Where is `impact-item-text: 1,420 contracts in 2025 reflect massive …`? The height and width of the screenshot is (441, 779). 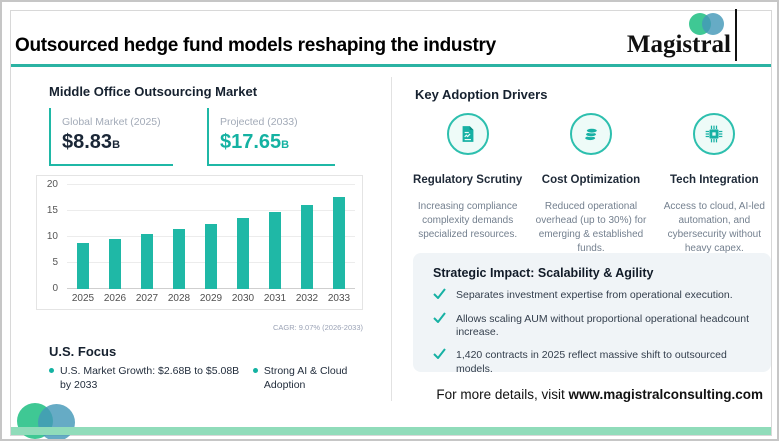 impact-item-text: 1,420 contracts in 2025 reflect massive … is located at coordinates (591, 361).